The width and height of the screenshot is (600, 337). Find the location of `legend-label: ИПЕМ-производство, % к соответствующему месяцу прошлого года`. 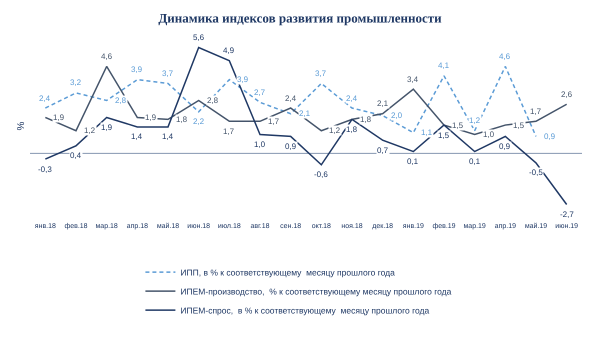

legend-label: ИПЕМ-производство, % к соответствующему месяцу прошлого года is located at coordinates (316, 291).